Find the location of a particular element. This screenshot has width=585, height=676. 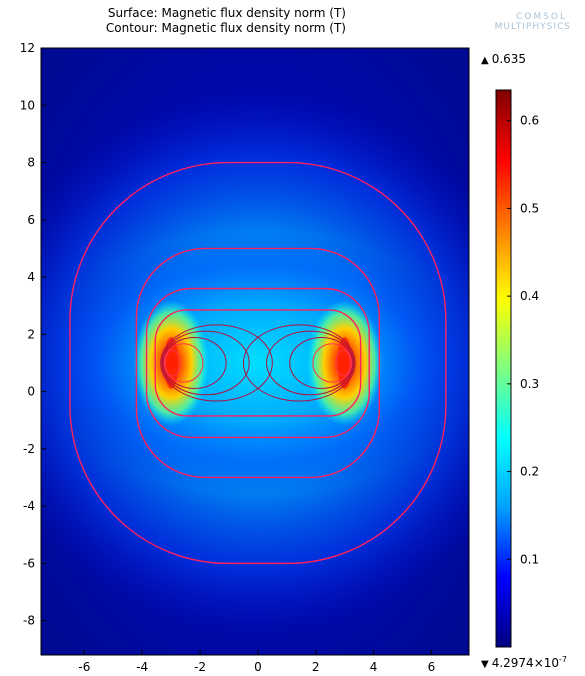

y-tick-label: 8 is located at coordinates (31, 163).